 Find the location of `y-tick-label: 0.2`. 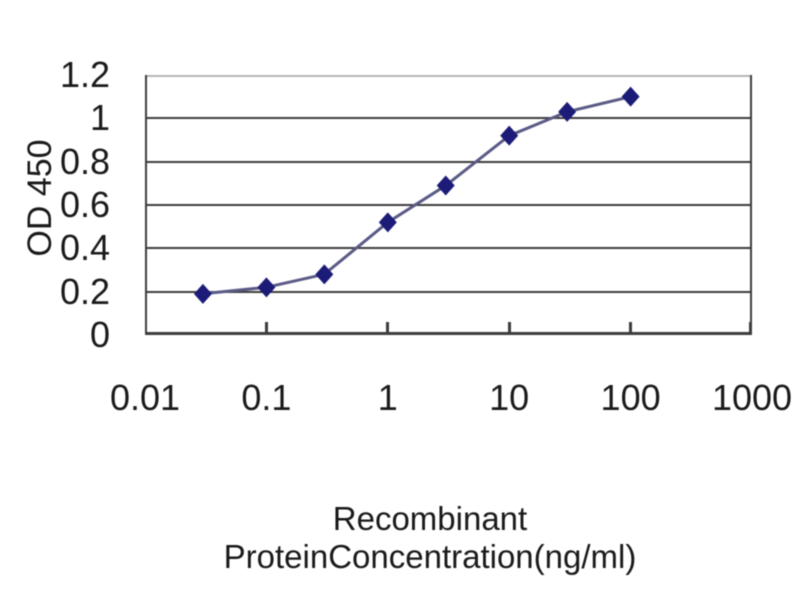

y-tick-label: 0.2 is located at coordinates (84, 291).